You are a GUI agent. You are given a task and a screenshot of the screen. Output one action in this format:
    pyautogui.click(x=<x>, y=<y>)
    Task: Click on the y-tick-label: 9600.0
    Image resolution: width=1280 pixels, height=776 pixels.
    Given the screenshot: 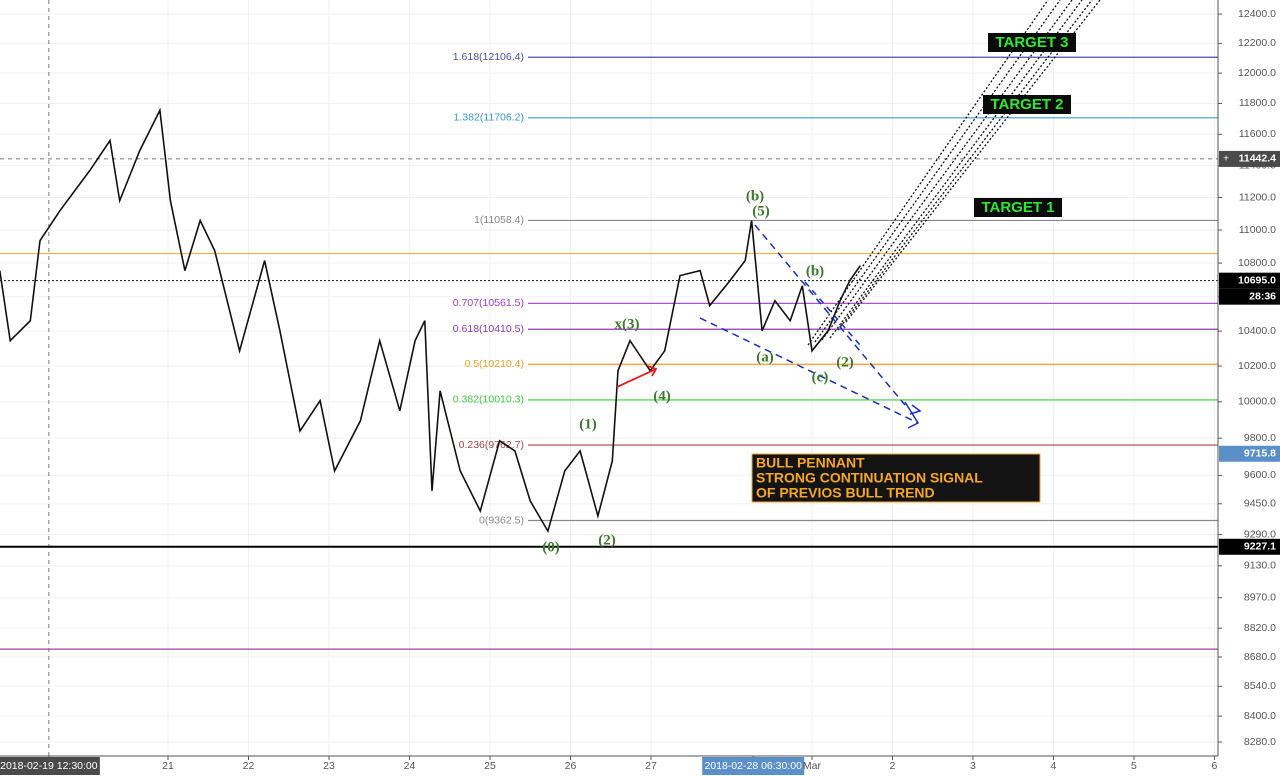 What is the action you would take?
    pyautogui.click(x=1260, y=475)
    